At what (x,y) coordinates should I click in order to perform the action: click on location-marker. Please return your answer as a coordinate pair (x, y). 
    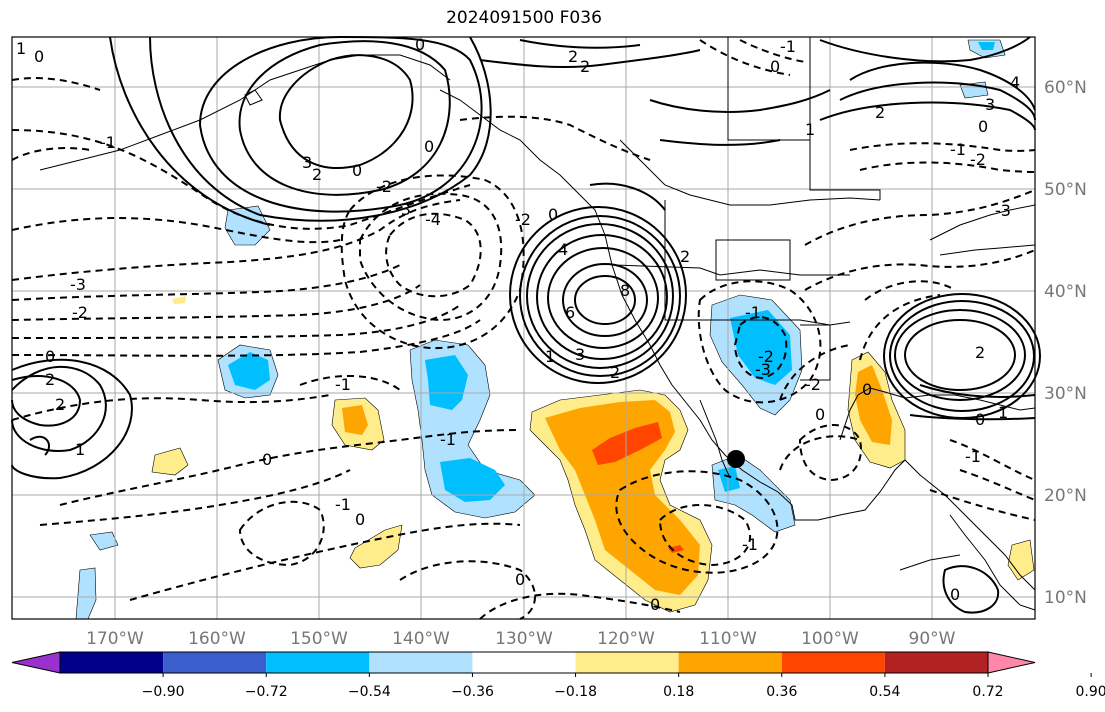
    Looking at the image, I should click on (736, 459).